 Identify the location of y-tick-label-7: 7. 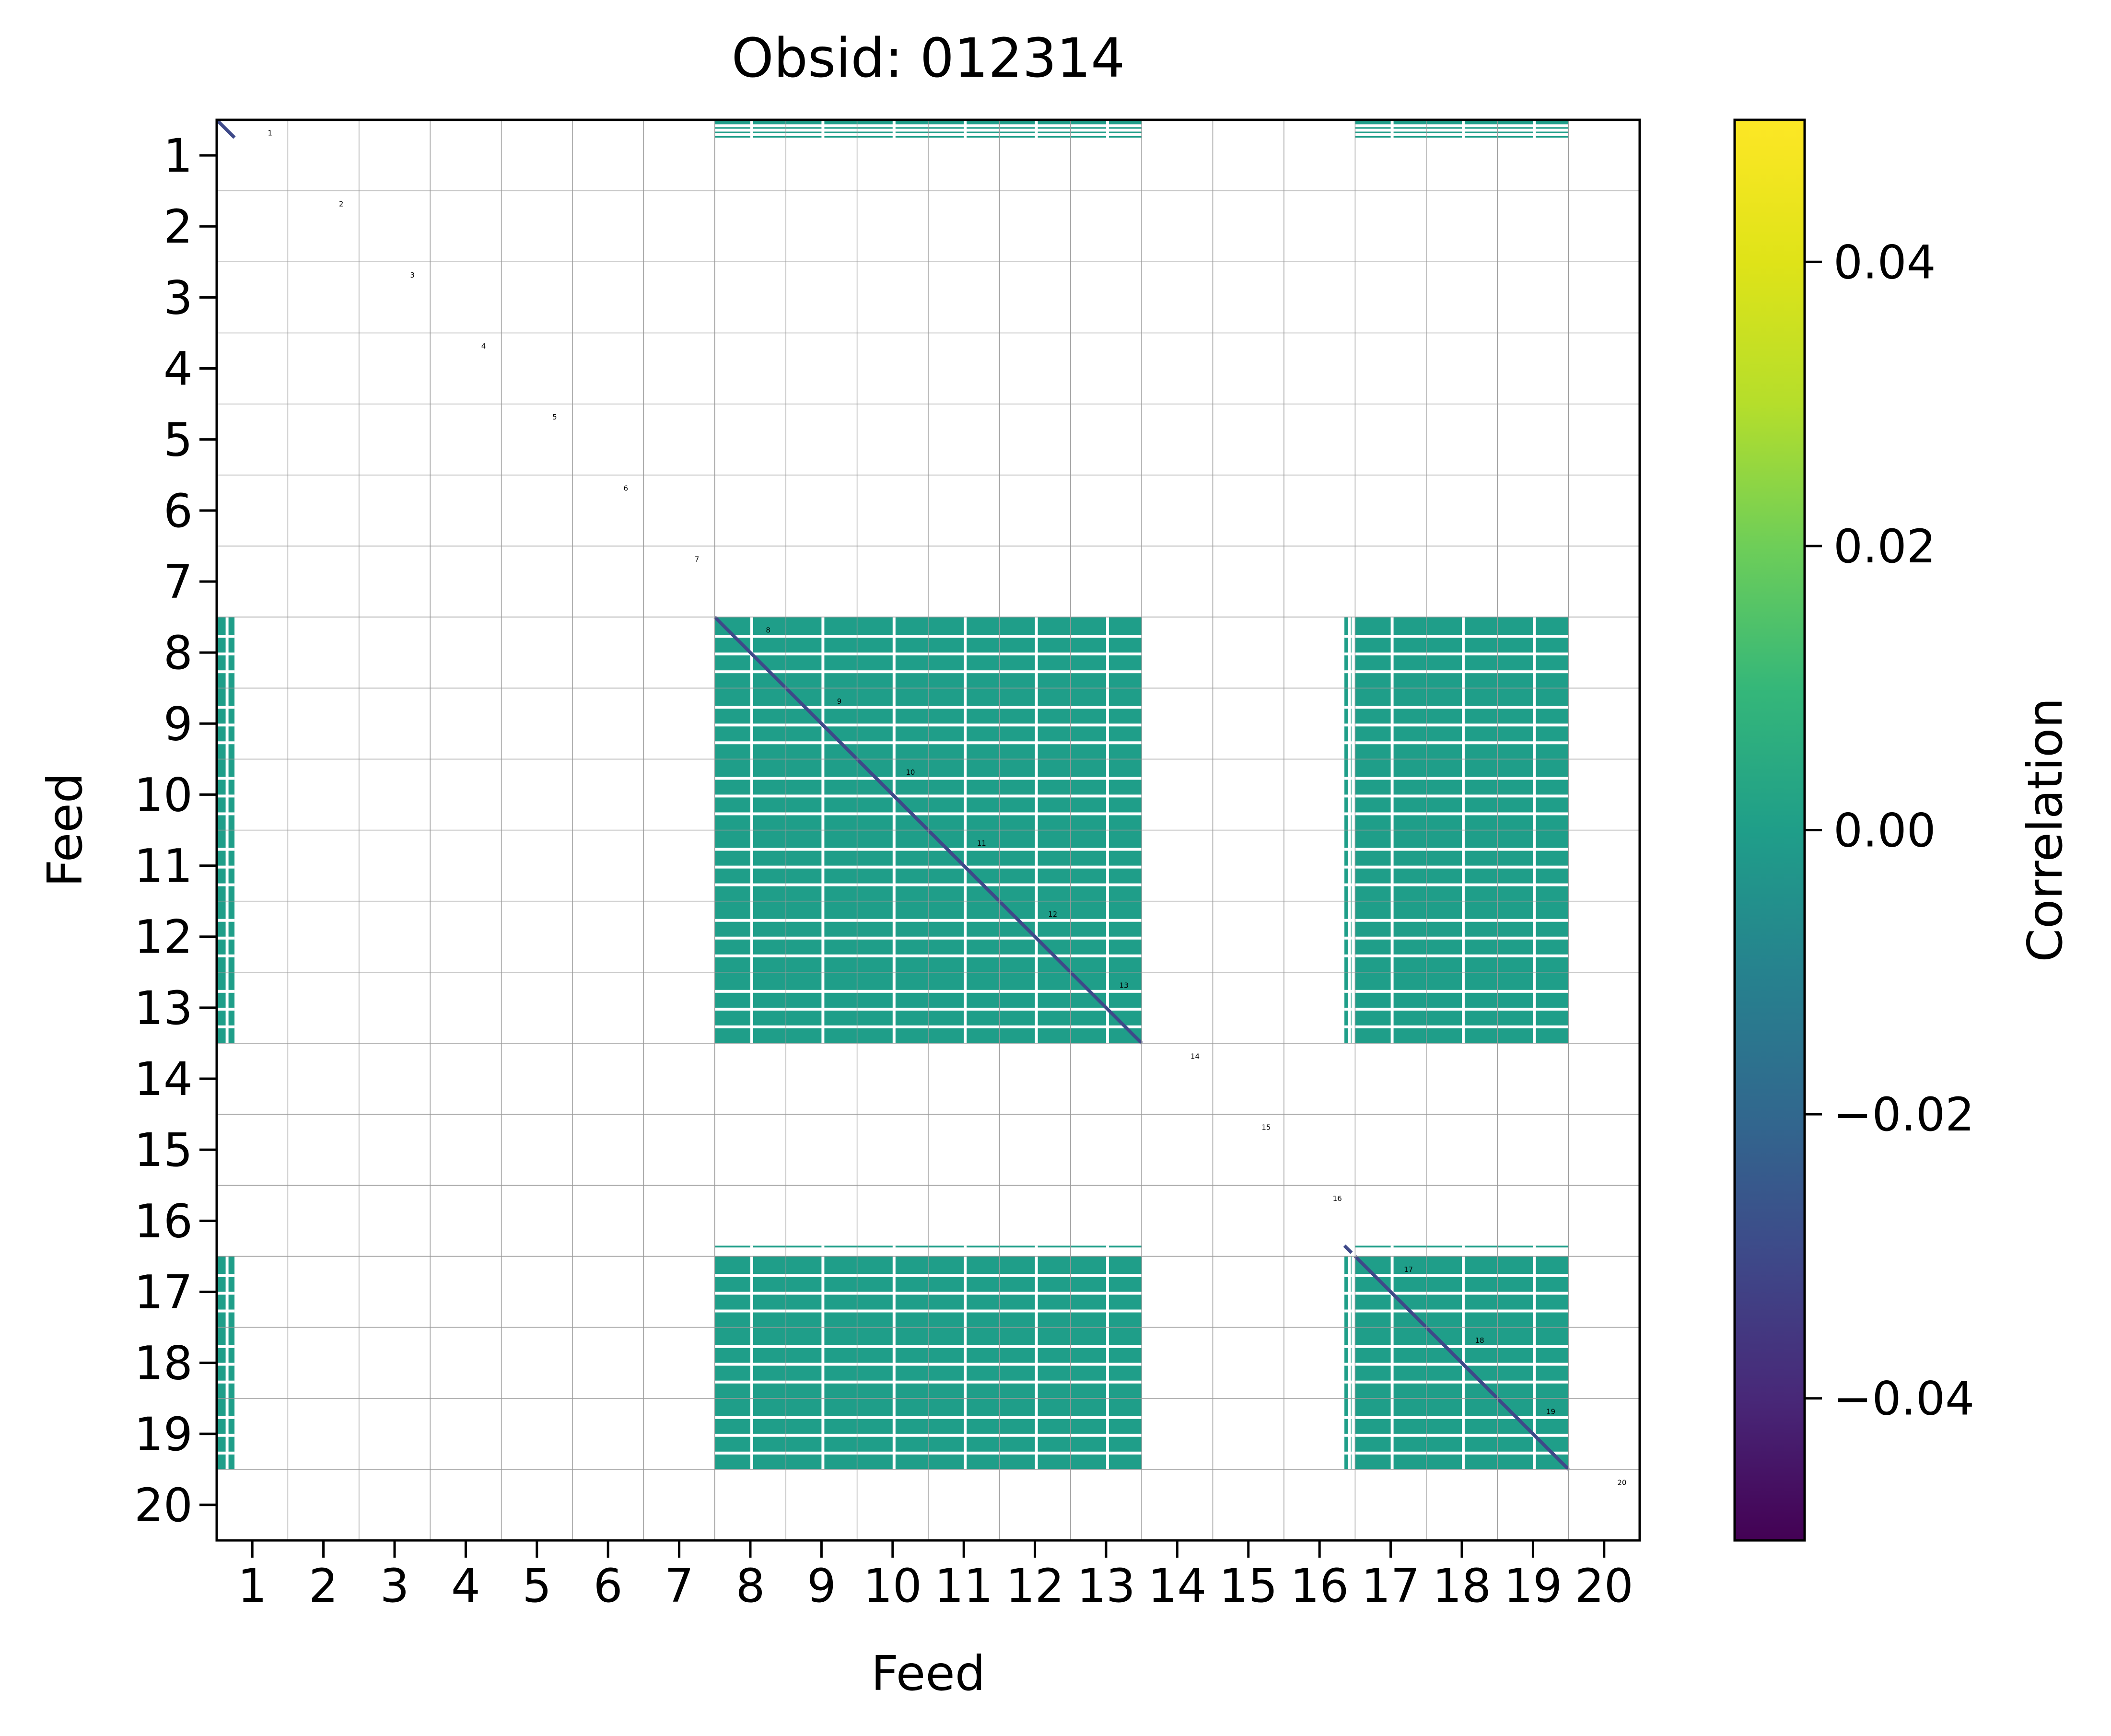
(178, 582).